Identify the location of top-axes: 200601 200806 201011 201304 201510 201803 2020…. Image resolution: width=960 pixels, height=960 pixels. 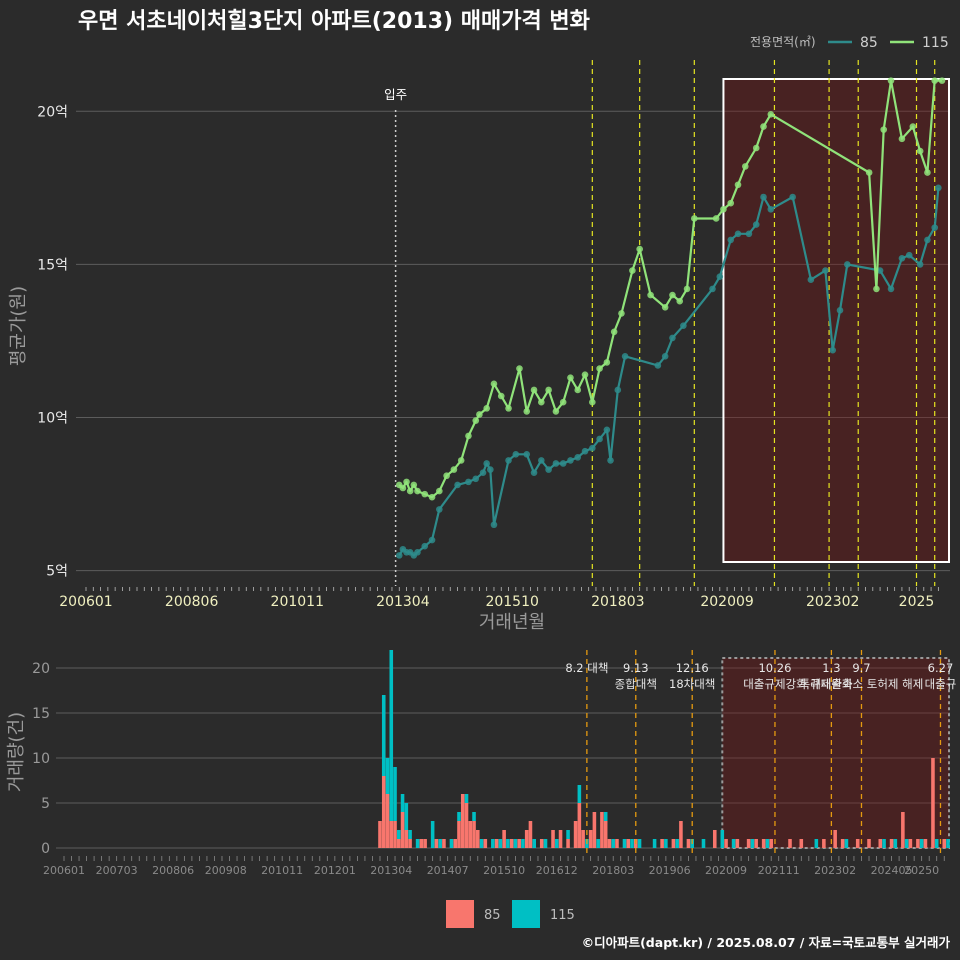
(499, 598).